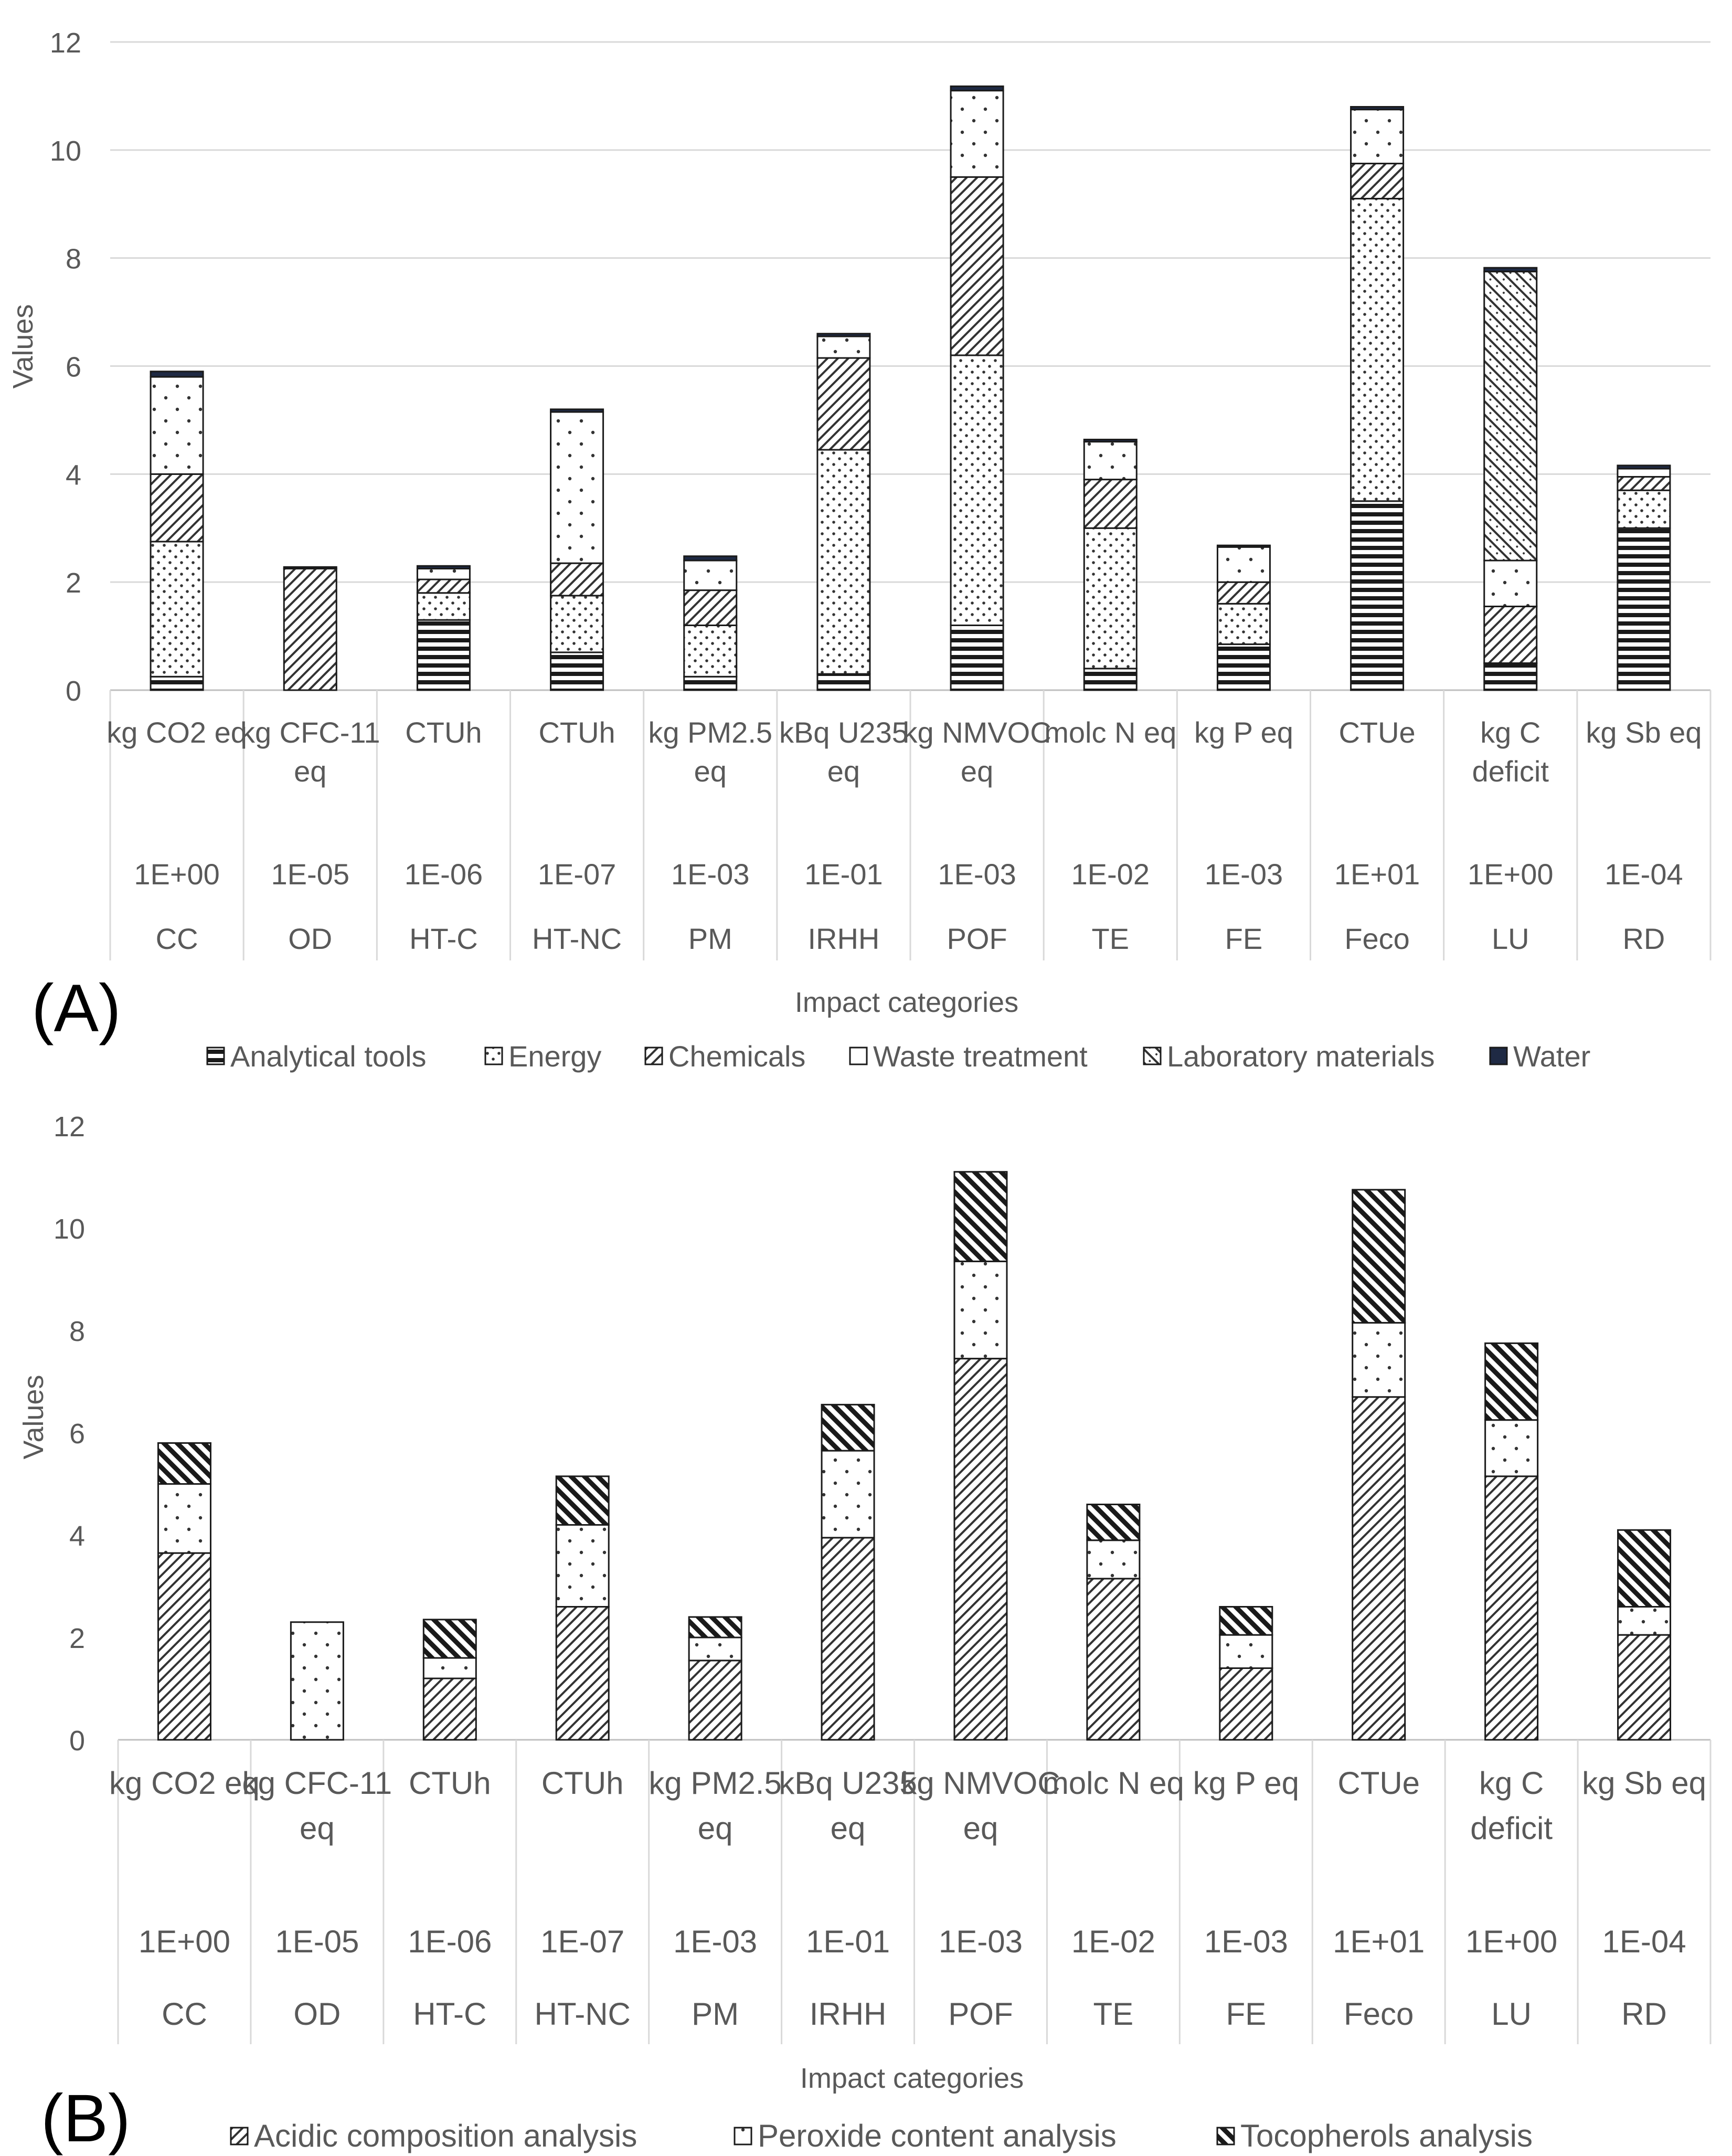 The width and height of the screenshot is (1732, 2156). I want to click on y-tick-label: 12, so click(65, 43).